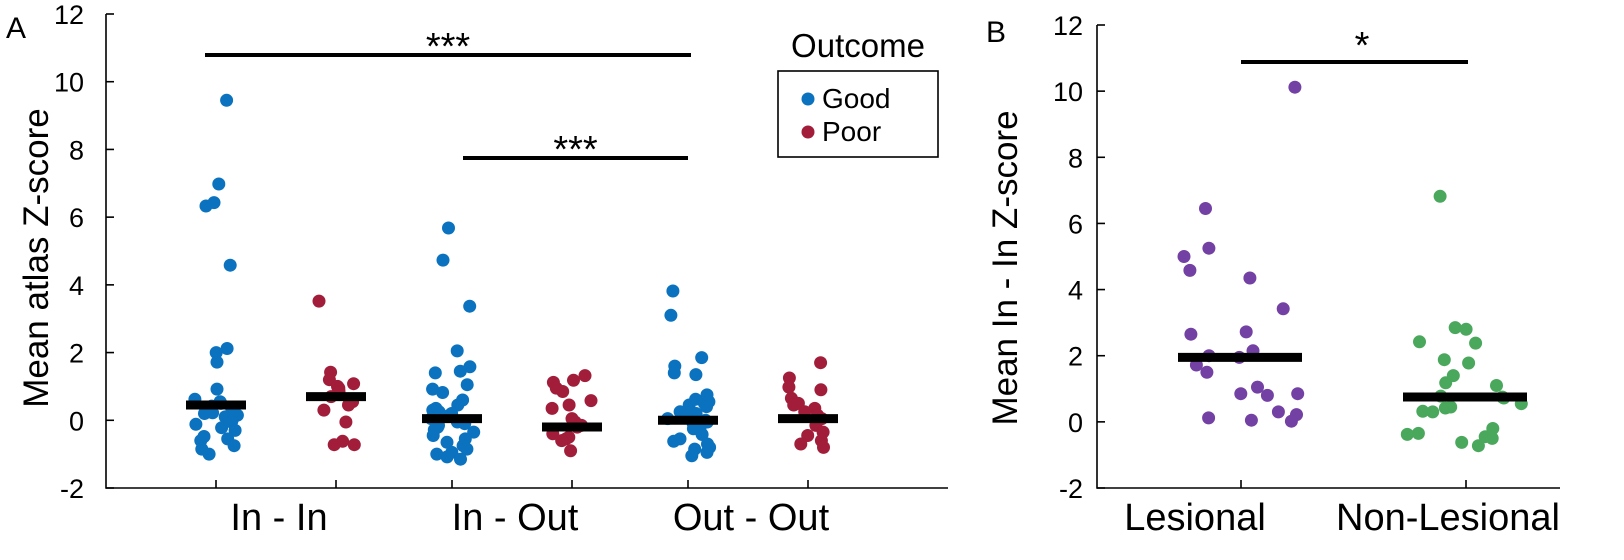  Describe the element at coordinates (858, 45) in the screenshot. I see `legend-title: Outcome` at that location.